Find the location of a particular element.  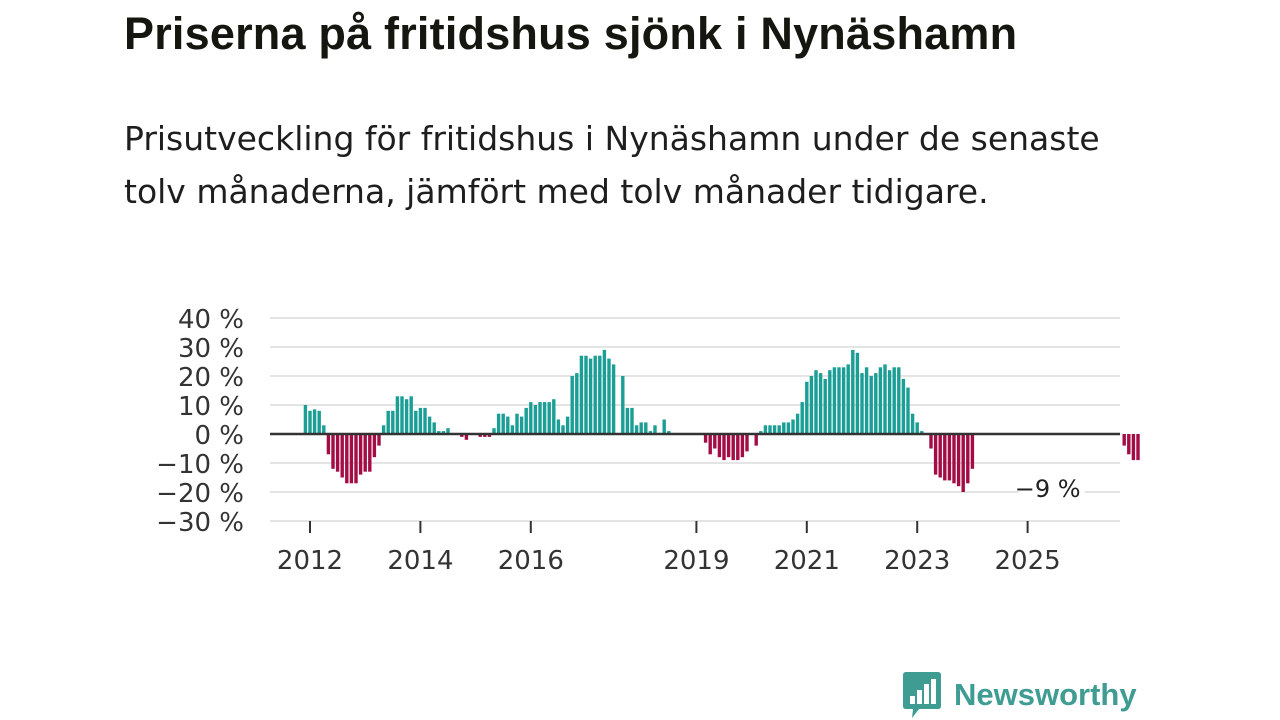

y-tick-label: 0 % is located at coordinates (219, 436).